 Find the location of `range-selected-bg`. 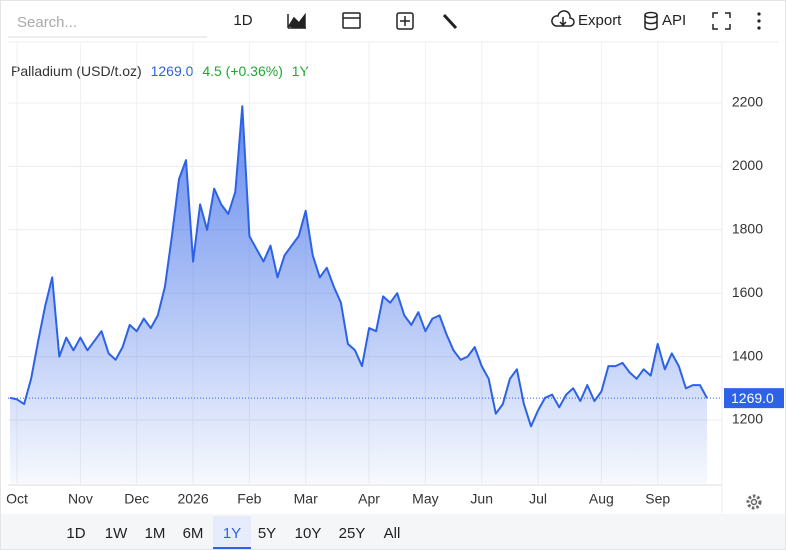

range-selected-bg is located at coordinates (232, 532).